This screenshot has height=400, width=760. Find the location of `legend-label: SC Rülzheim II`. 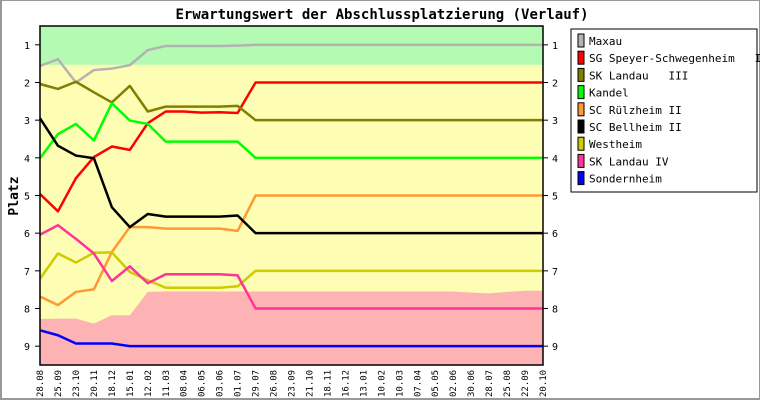

legend-label: SC Rülzheim II is located at coordinates (635, 110).